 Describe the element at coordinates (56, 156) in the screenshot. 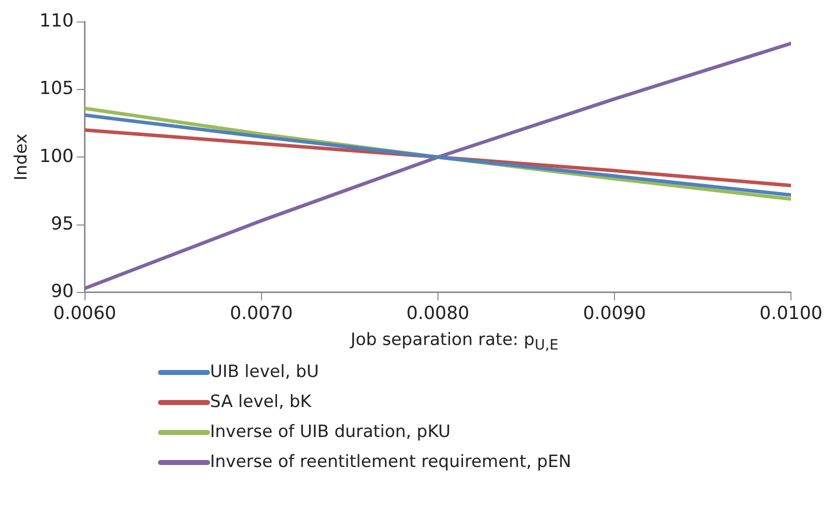

I see `y-tick-label: 100` at that location.